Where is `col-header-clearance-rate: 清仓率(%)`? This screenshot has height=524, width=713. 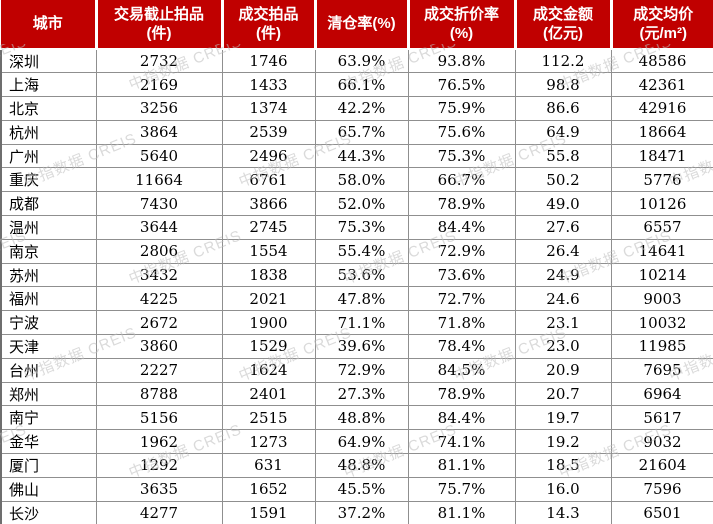 col-header-clearance-rate: 清仓率(%) is located at coordinates (362, 25).